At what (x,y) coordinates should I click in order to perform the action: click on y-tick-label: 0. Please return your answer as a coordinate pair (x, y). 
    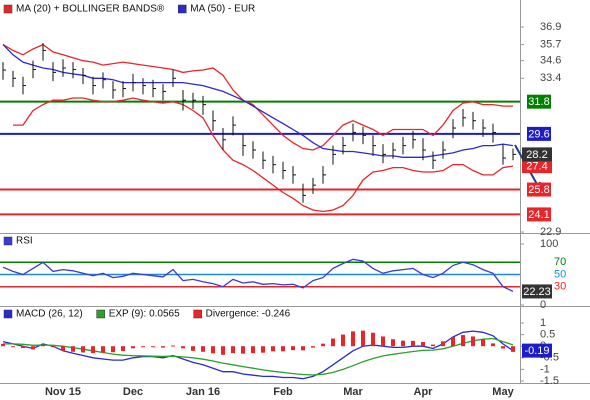
    Looking at the image, I should click on (543, 305).